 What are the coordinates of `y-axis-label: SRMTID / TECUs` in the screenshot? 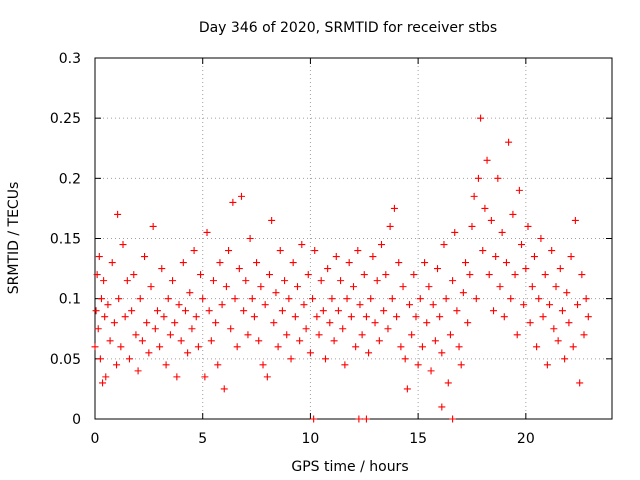 It's located at (14, 238).